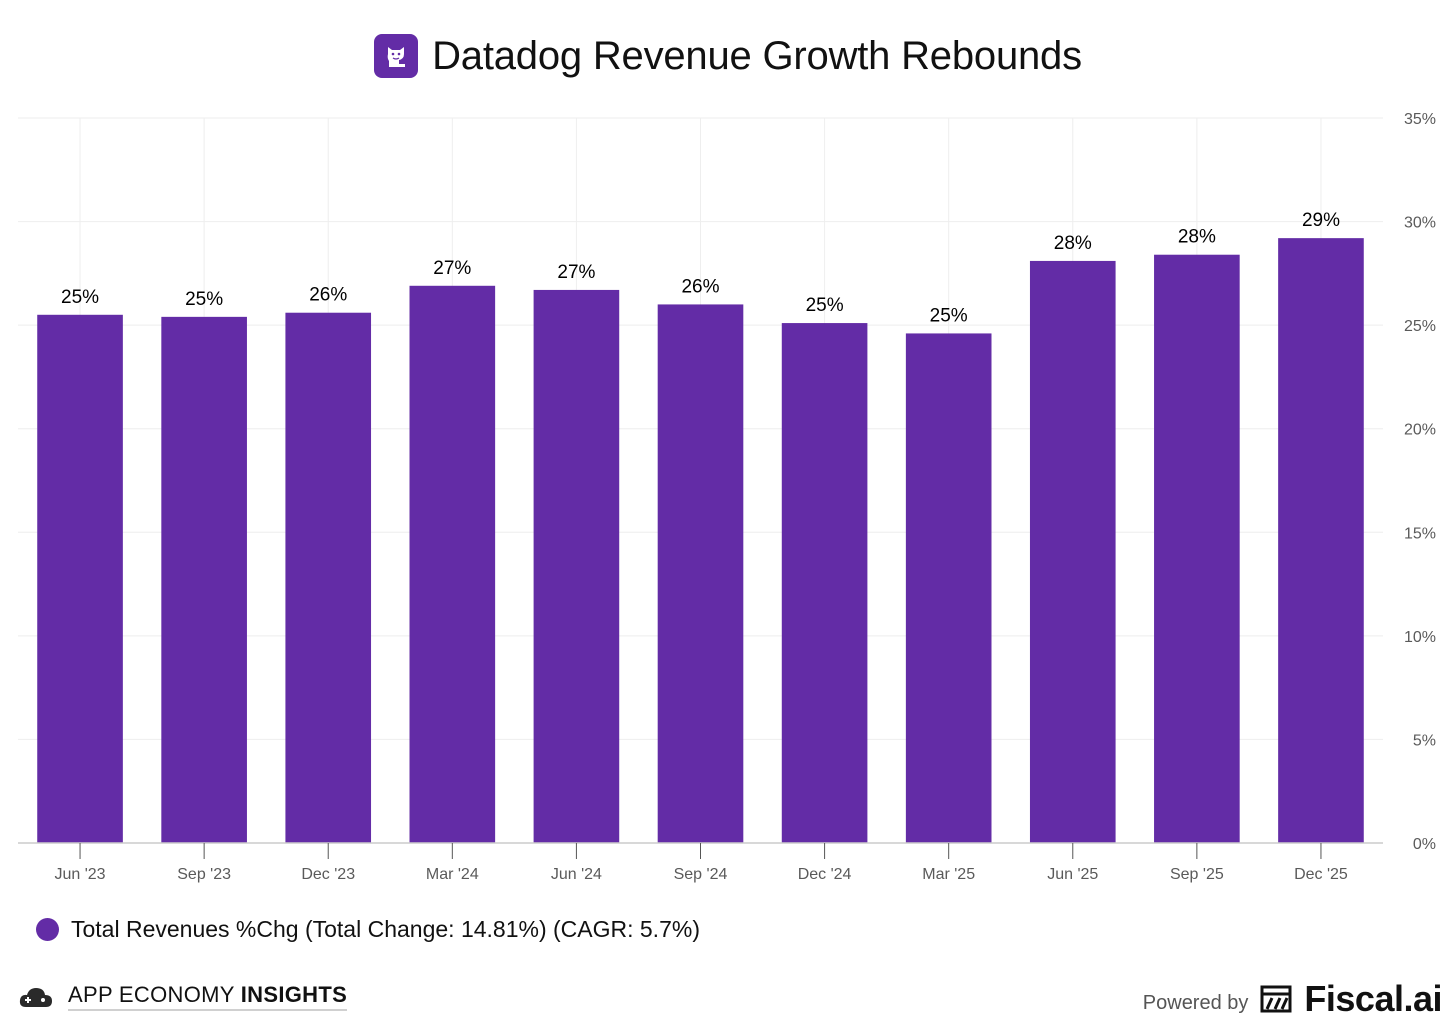  I want to click on y-tick-label: 25%, so click(1420, 326).